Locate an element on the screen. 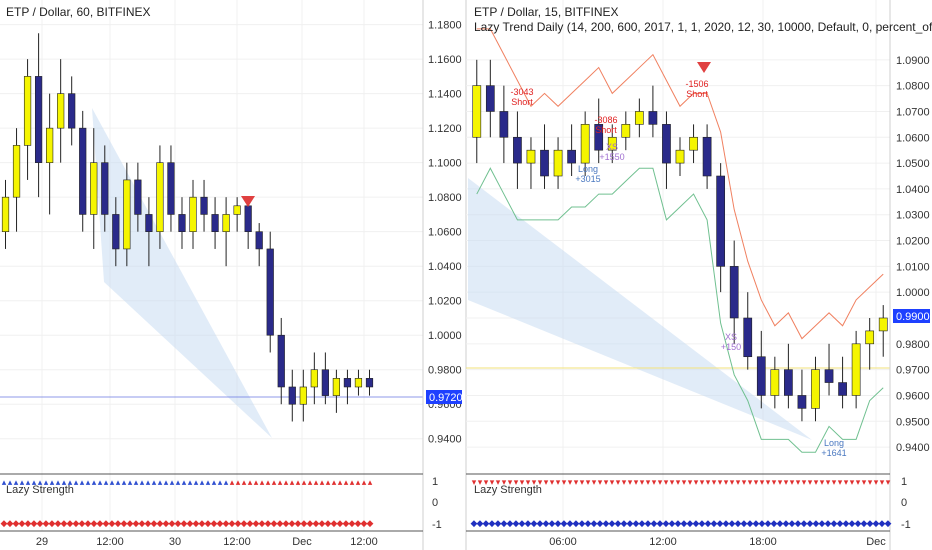 The height and width of the screenshot is (550, 932). trade-annotation-text: -1506 is located at coordinates (696, 84).